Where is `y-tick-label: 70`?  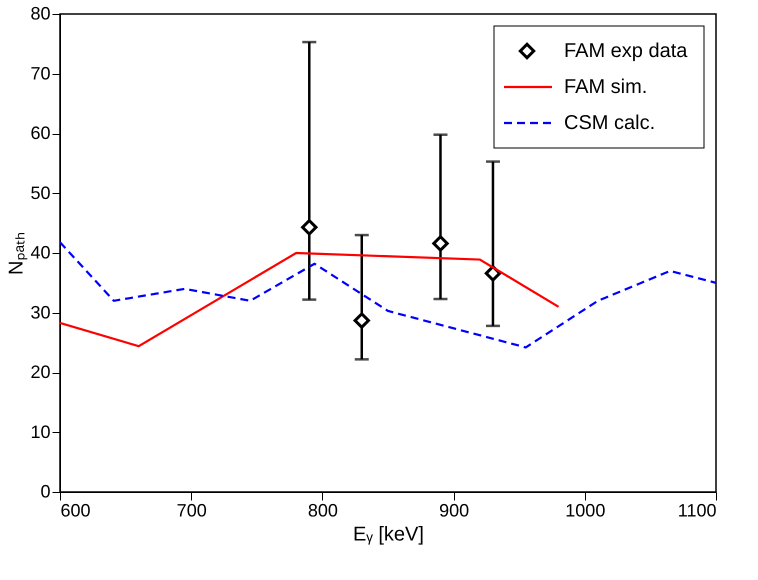
y-tick-label: 70 is located at coordinates (40, 73).